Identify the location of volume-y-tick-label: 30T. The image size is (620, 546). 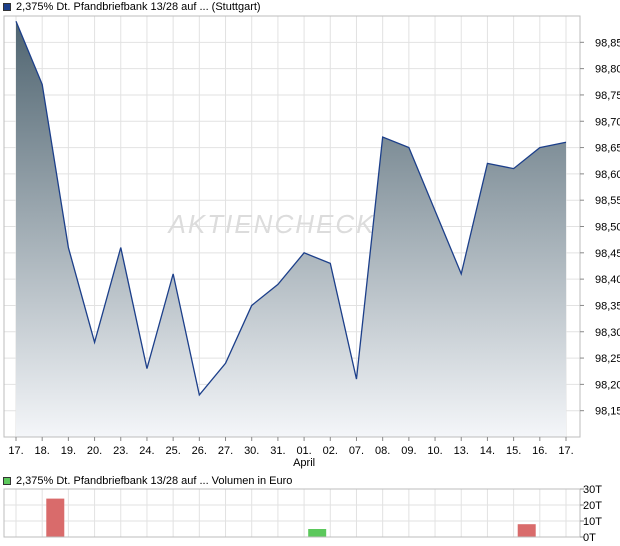
(592, 490).